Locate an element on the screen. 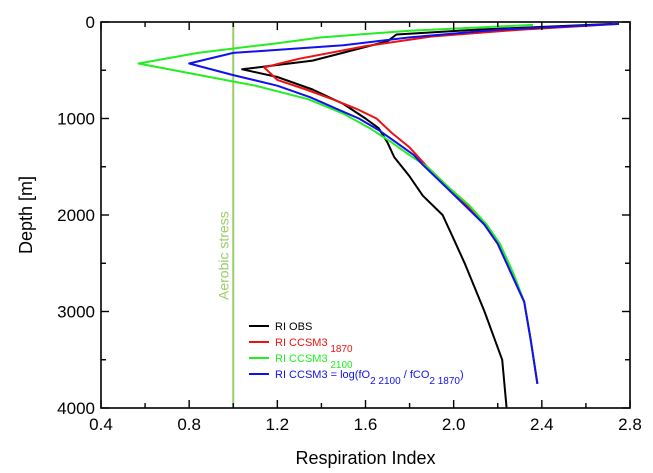 The width and height of the screenshot is (653, 473). x-tick-label: 2.0 is located at coordinates (454, 424).